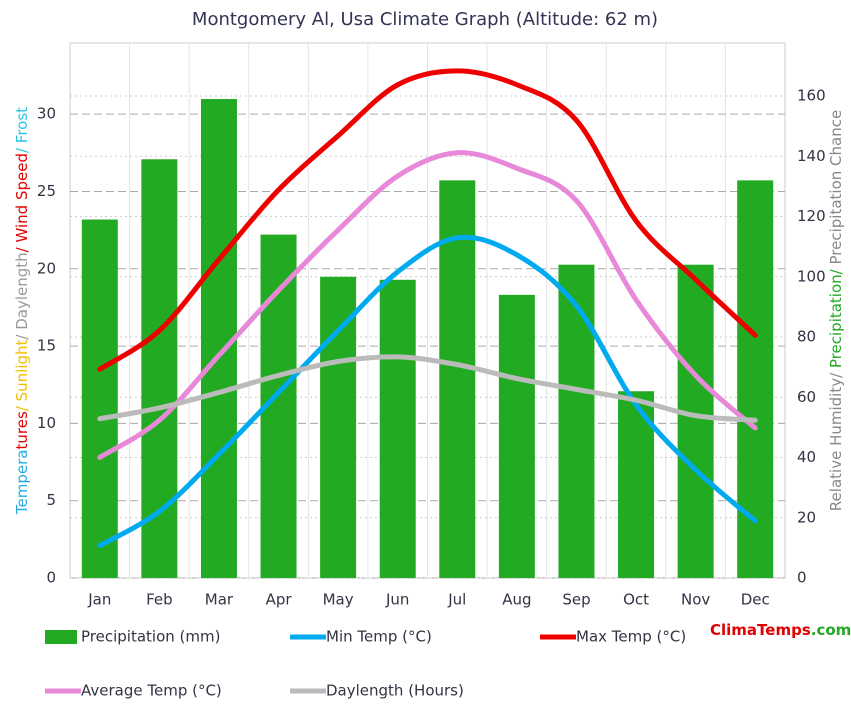 The width and height of the screenshot is (851, 719). Describe the element at coordinates (99, 600) in the screenshot. I see `x-tick-label: Jan` at that location.